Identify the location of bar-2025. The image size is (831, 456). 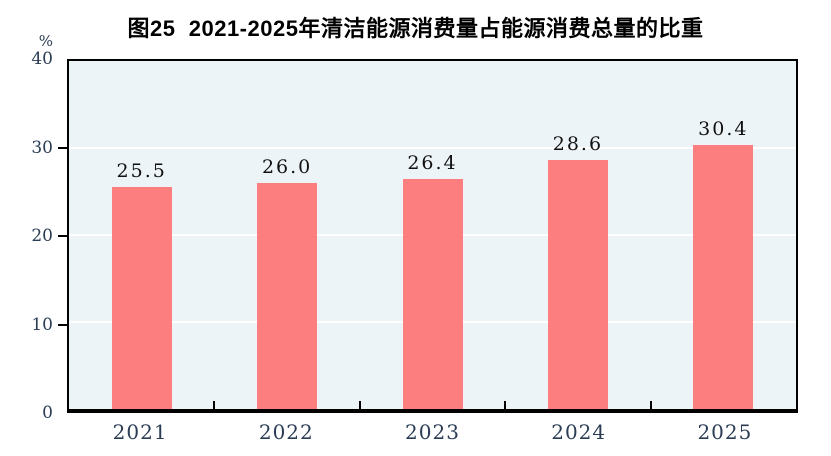
(723, 276).